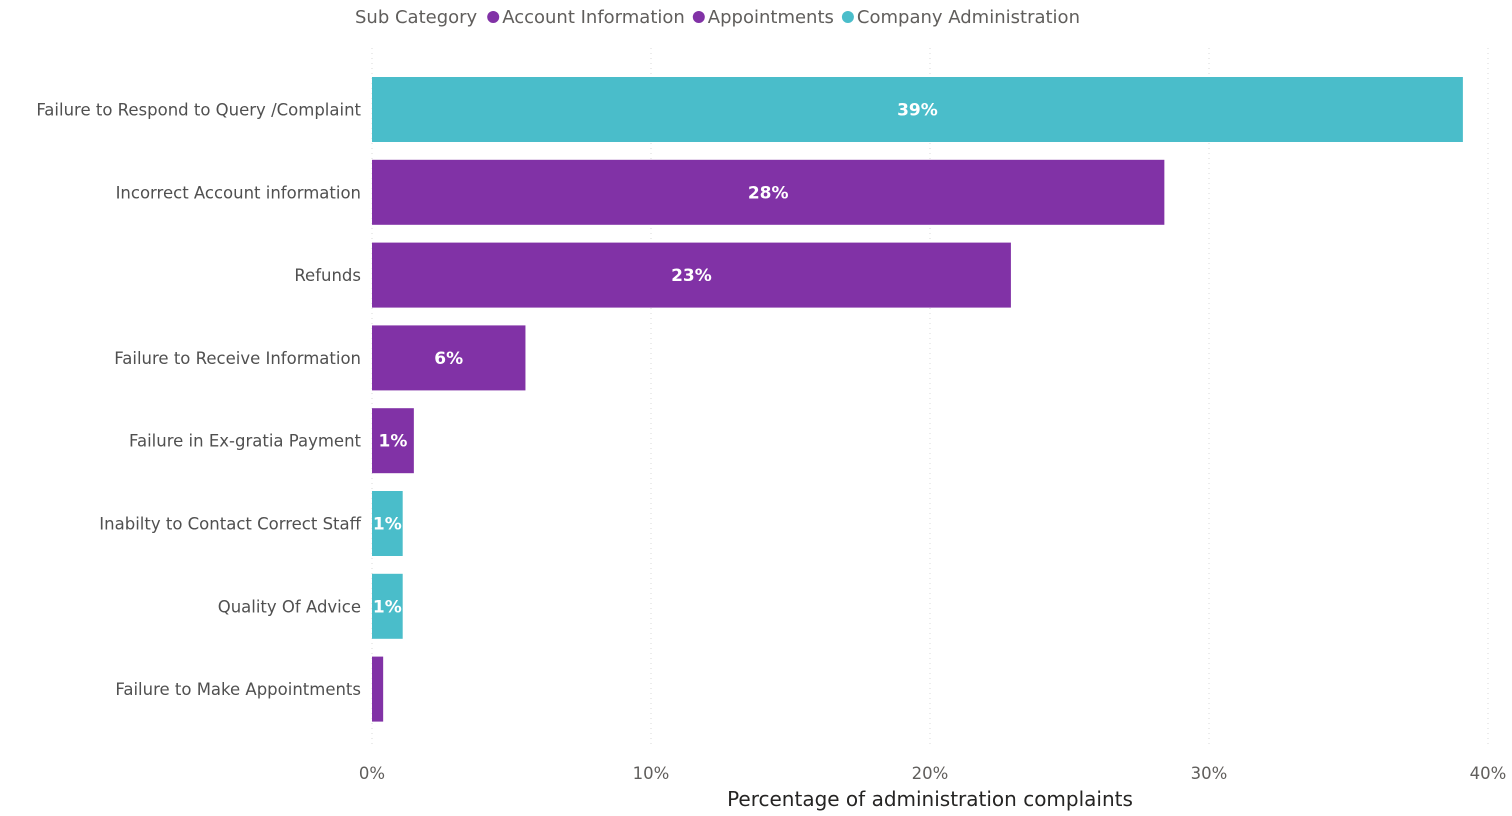  What do you see at coordinates (651, 773) in the screenshot?
I see `x-tick-label: 10%` at bounding box center [651, 773].